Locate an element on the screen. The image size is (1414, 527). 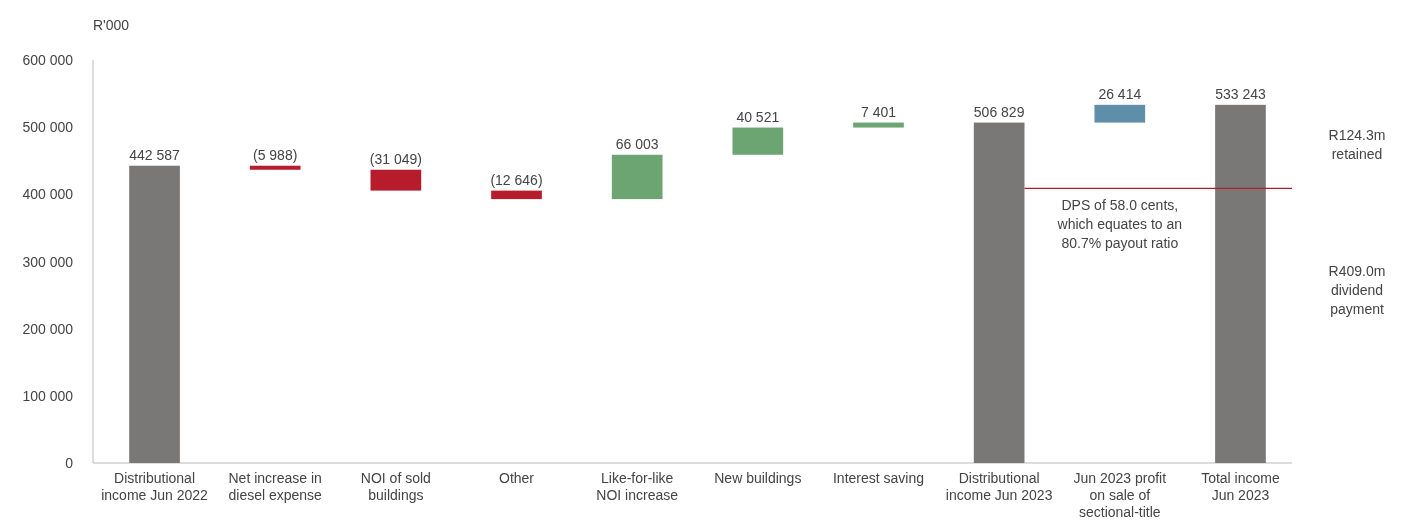
y-axis-title: R'000 is located at coordinates (111, 25).